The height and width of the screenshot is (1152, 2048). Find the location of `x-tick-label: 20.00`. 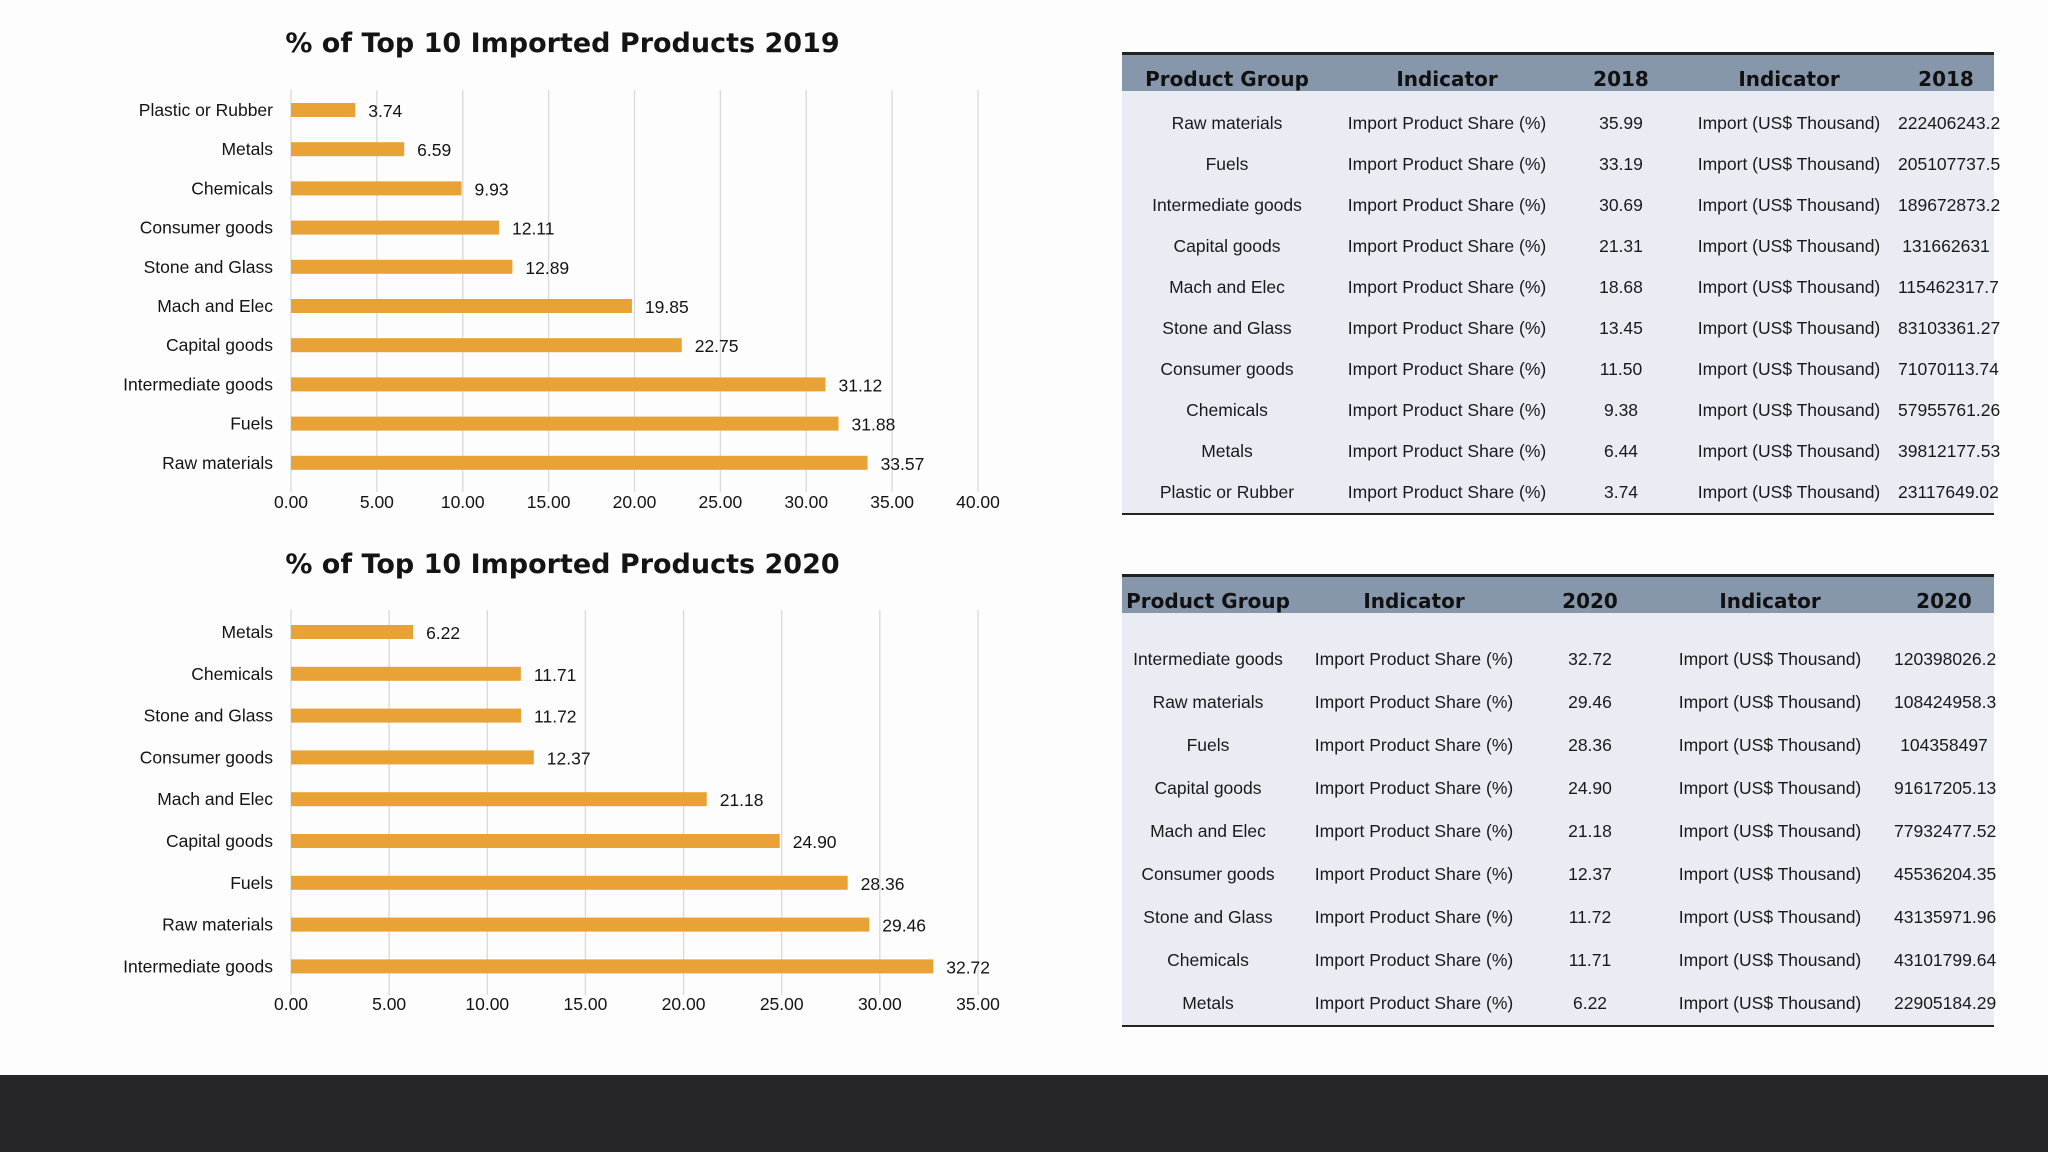

x-tick-label: 20.00 is located at coordinates (635, 502).